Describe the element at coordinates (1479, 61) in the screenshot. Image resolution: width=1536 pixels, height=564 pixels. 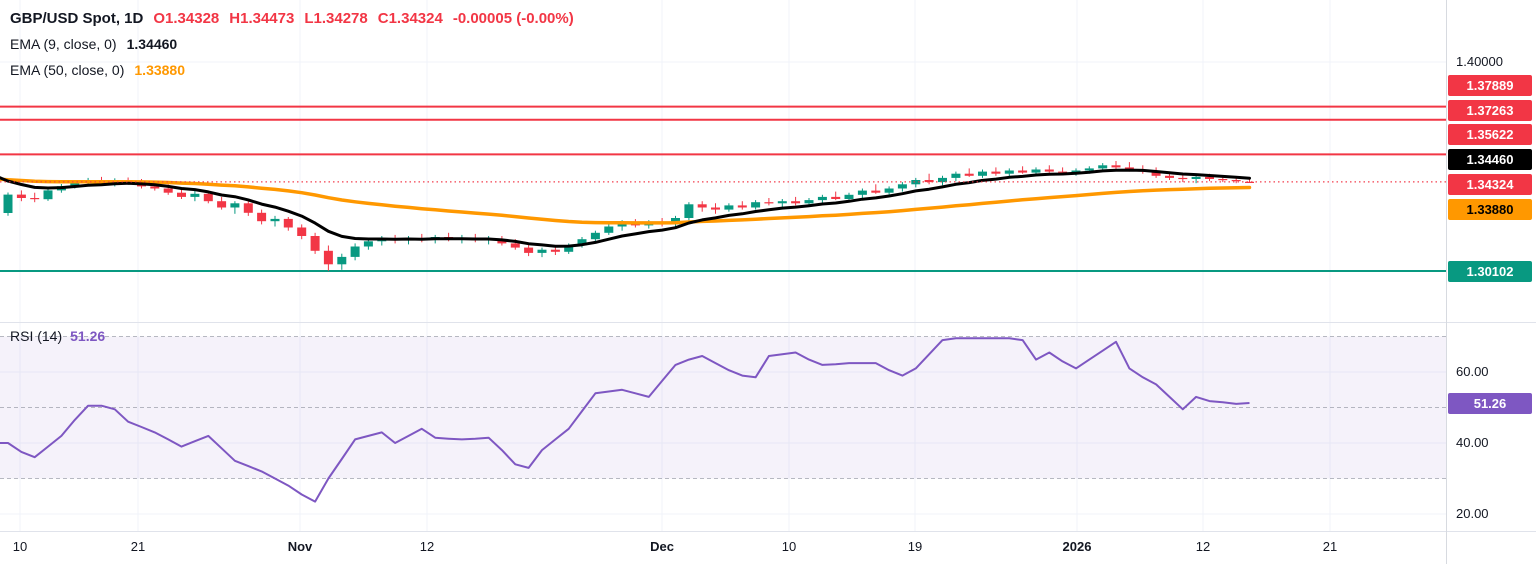
I see `price-scale-label: 1.40000` at that location.